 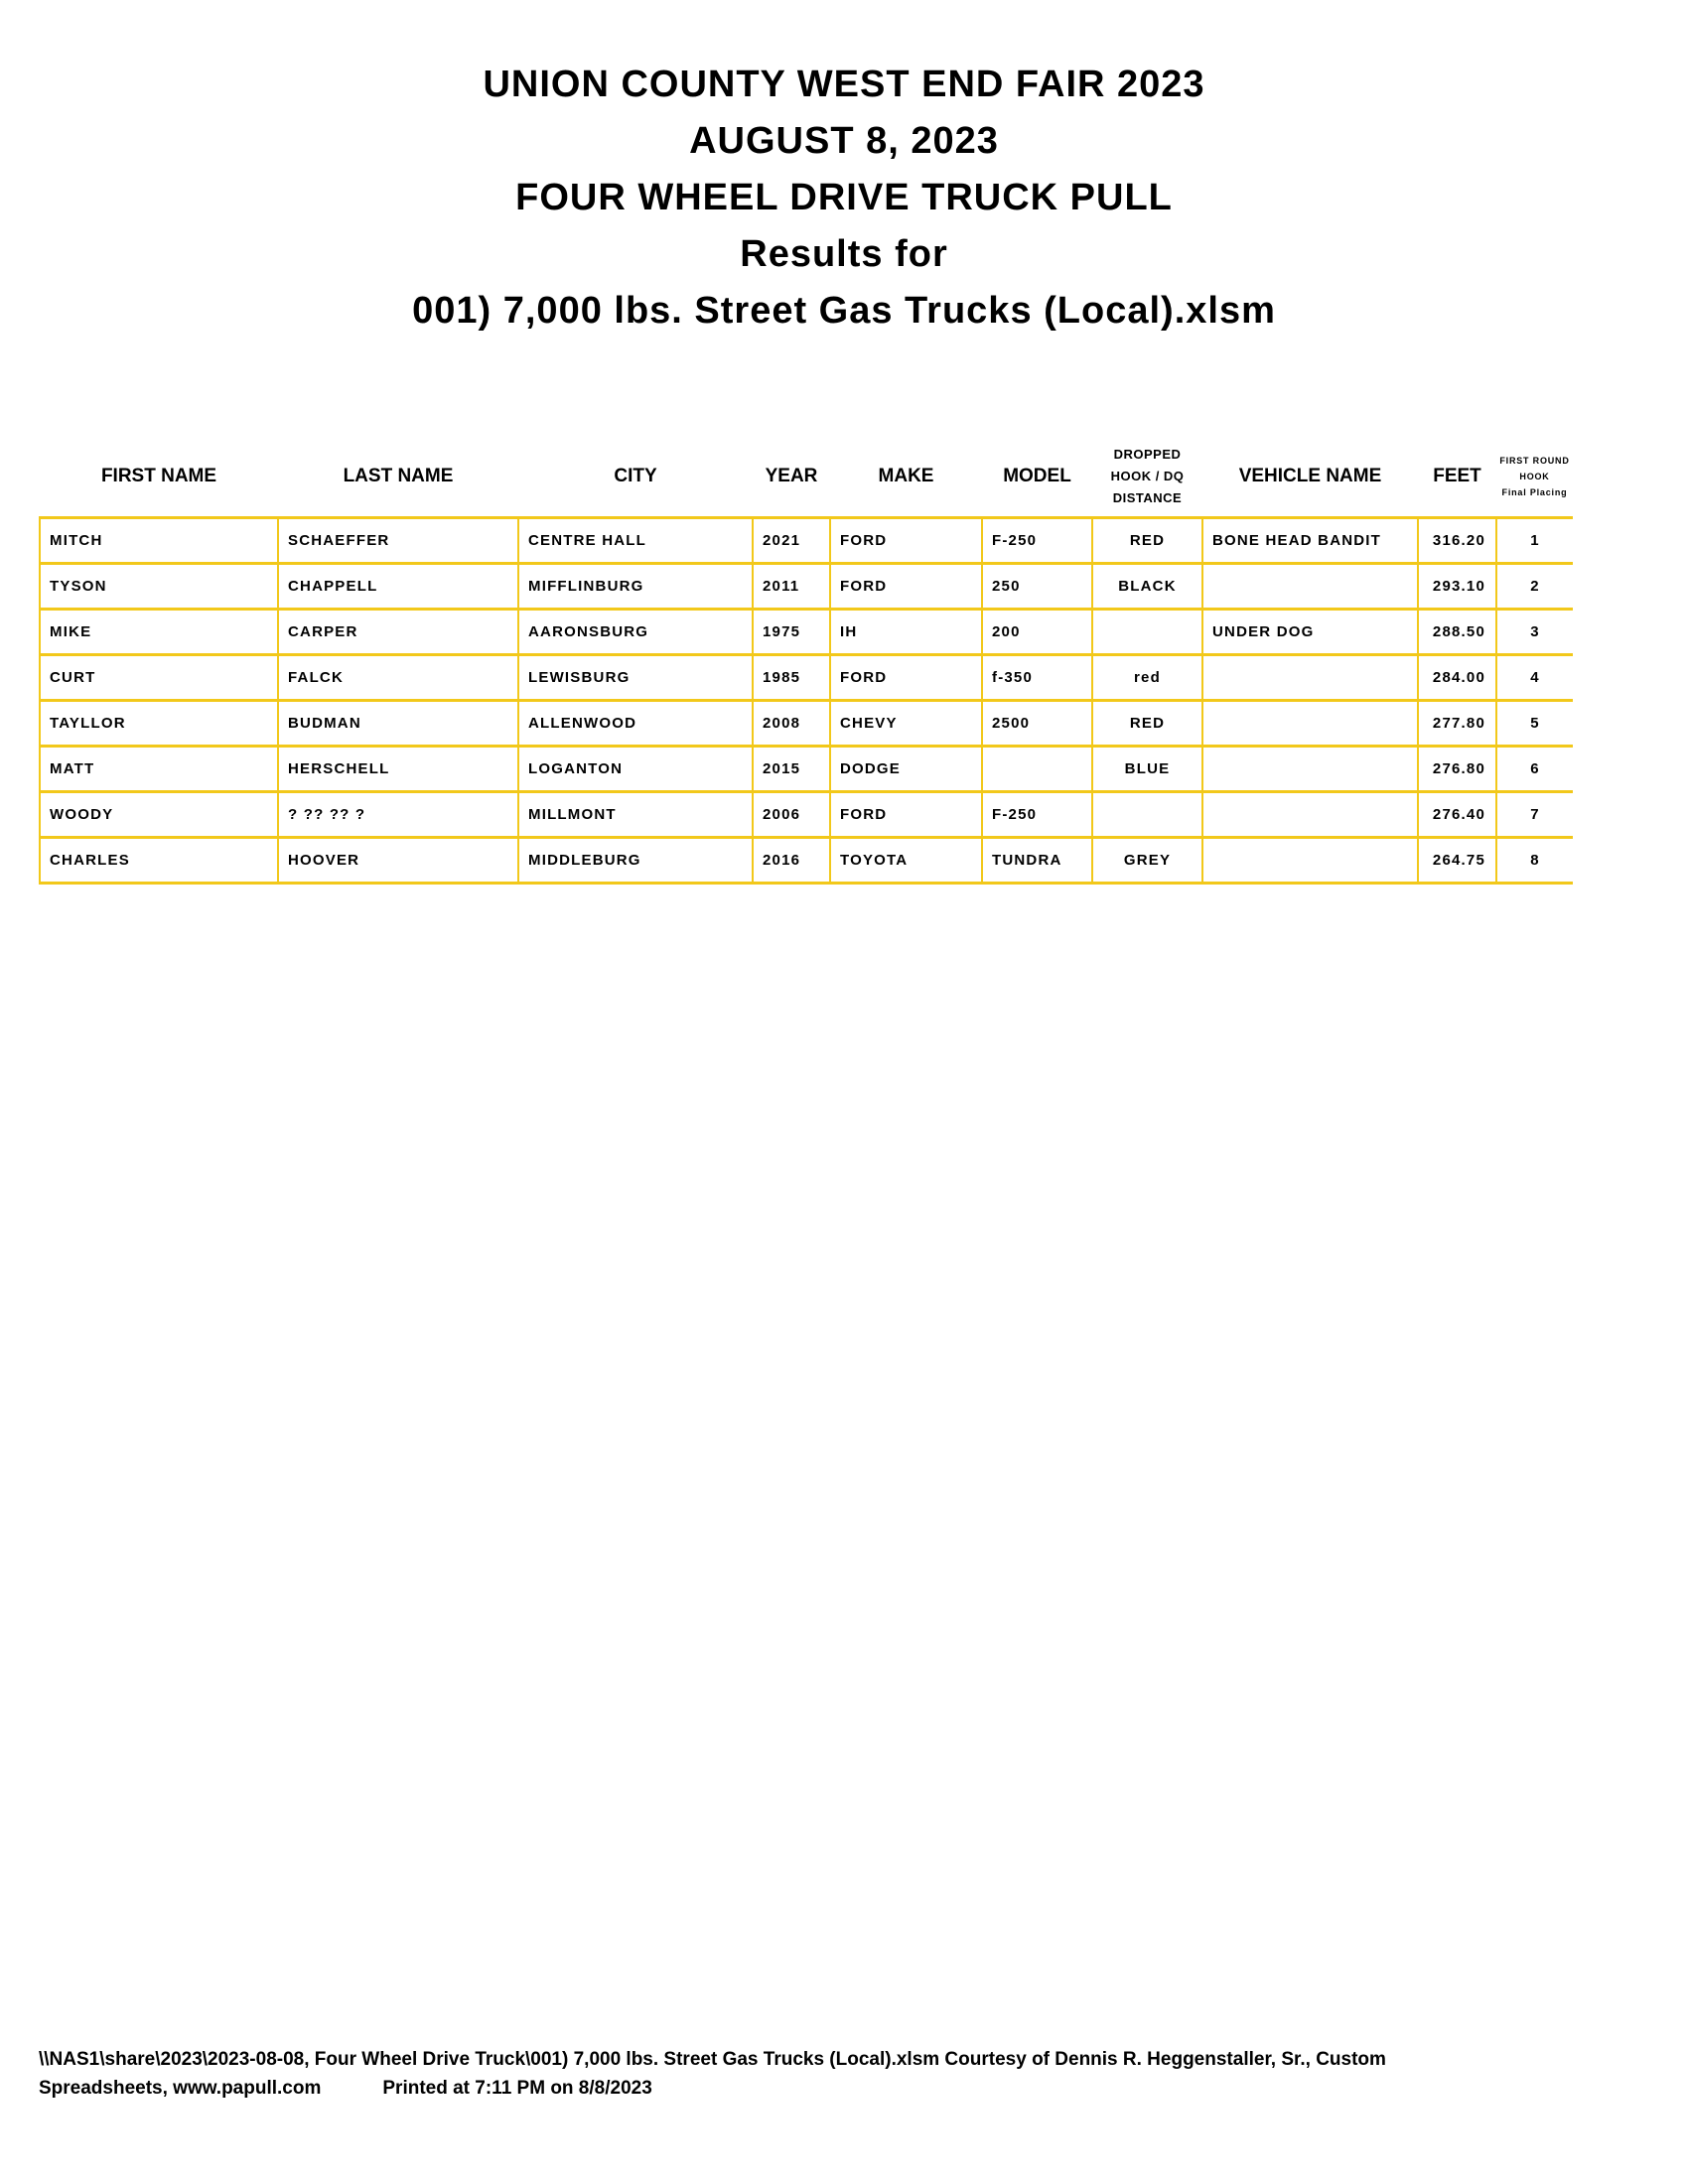 What do you see at coordinates (635, 631) in the screenshot?
I see `cell-city: AARONSBURG` at bounding box center [635, 631].